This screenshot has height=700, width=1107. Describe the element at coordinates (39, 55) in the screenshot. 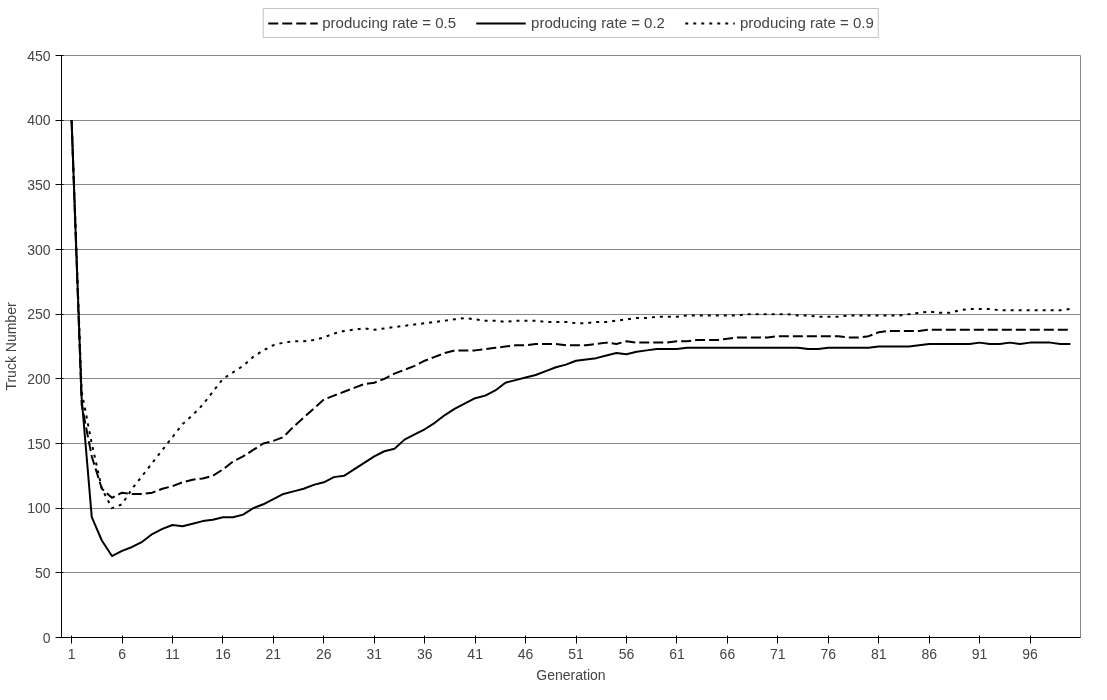

I see `y-tick-label: 450` at that location.